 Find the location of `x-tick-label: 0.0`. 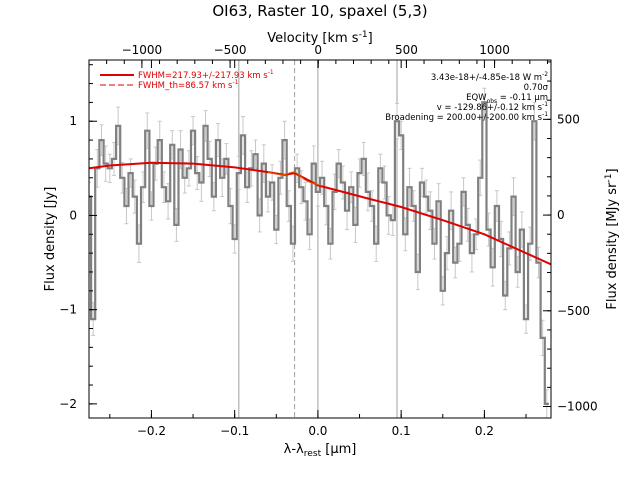

x-tick-label: 0.0 is located at coordinates (317, 431).